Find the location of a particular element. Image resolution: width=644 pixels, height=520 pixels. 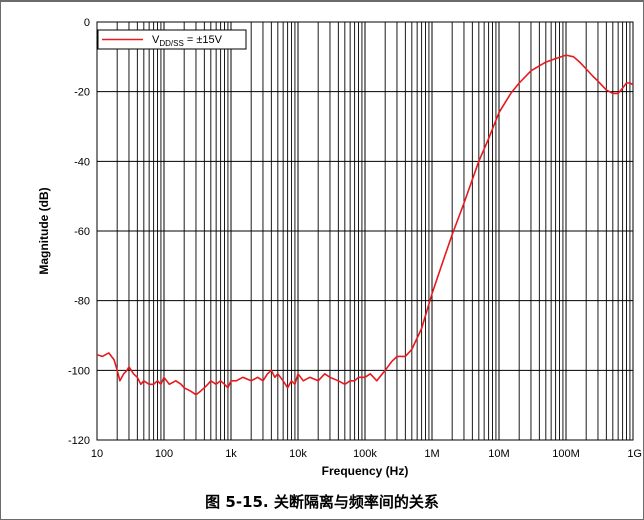

x-tick-label: 100M is located at coordinates (566, 454).